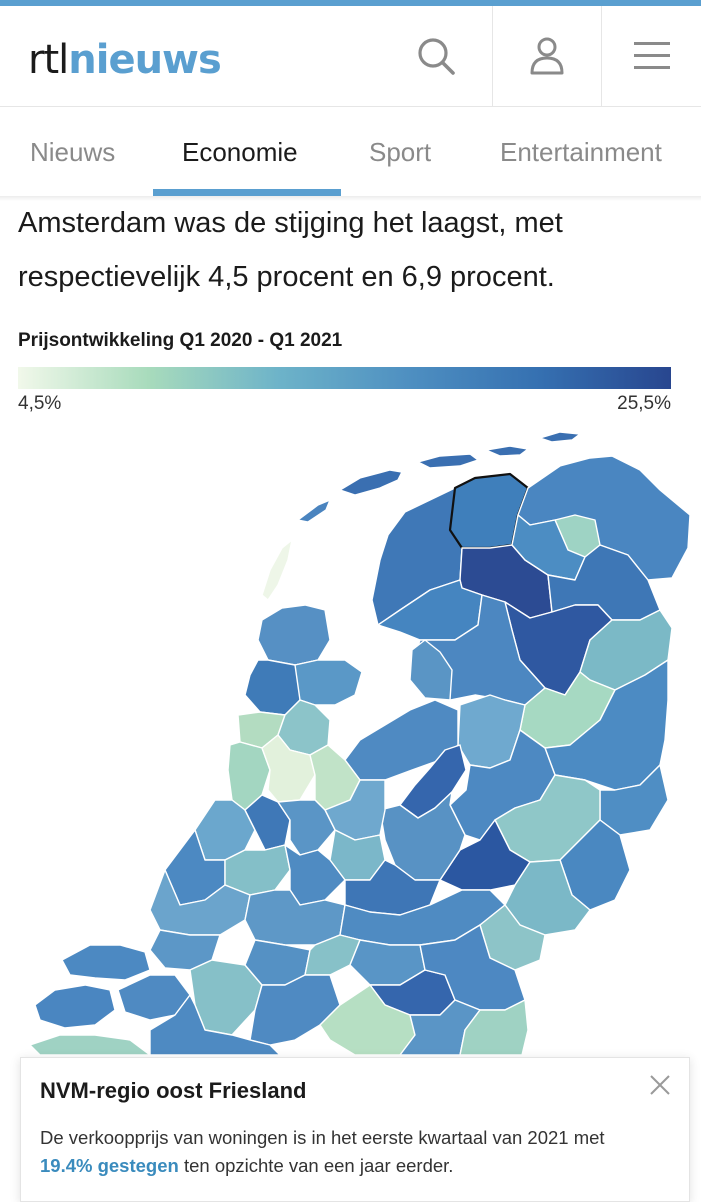 This screenshot has width=701, height=1202. I want to click on section-nav: Nieuws Economie Sport Entertainment, so click(350, 152).